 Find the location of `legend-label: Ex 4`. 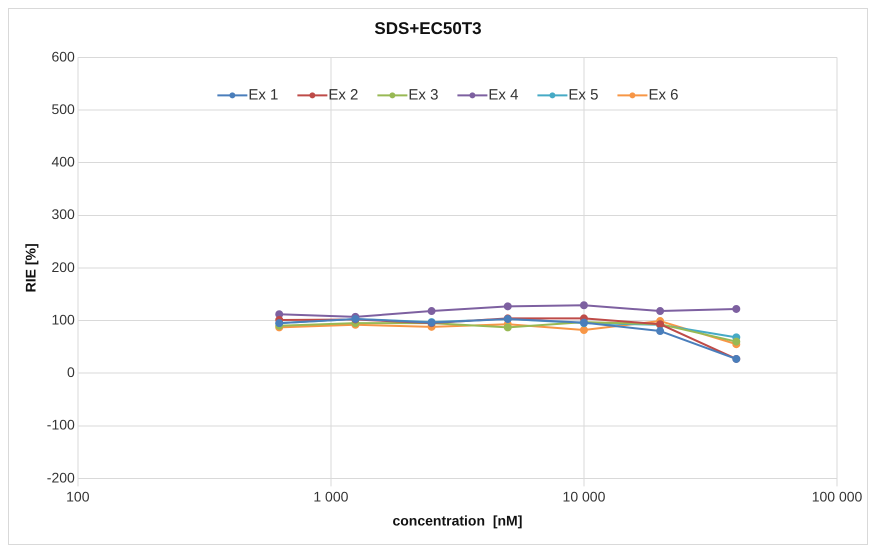

legend-label: Ex 4 is located at coordinates (503, 95).